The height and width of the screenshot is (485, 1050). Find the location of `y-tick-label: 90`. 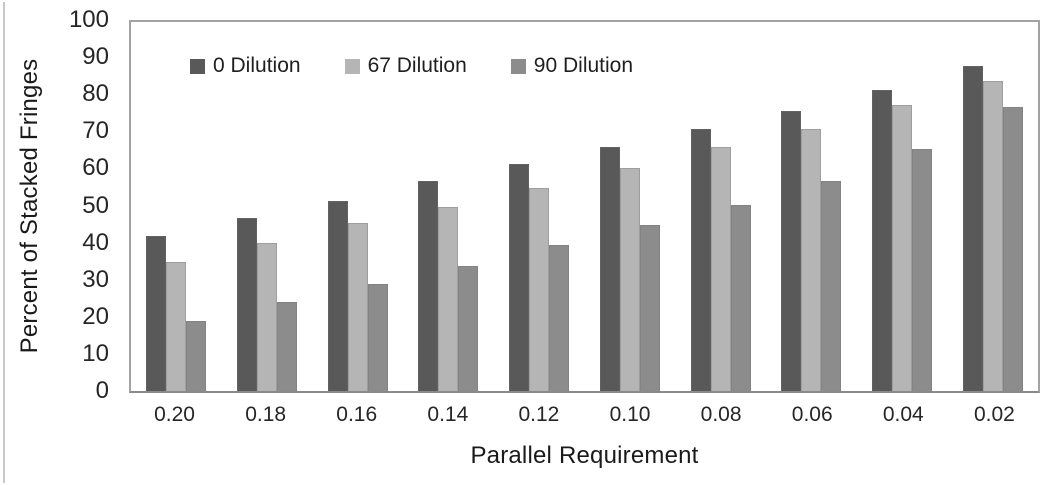

y-tick-label: 90 is located at coordinates (95, 57).